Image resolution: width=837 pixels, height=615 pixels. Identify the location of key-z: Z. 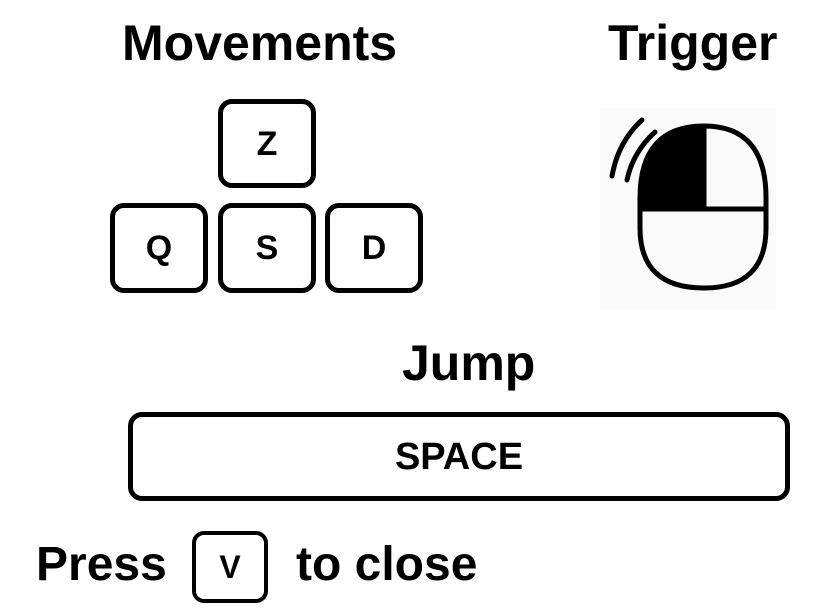
(267, 143).